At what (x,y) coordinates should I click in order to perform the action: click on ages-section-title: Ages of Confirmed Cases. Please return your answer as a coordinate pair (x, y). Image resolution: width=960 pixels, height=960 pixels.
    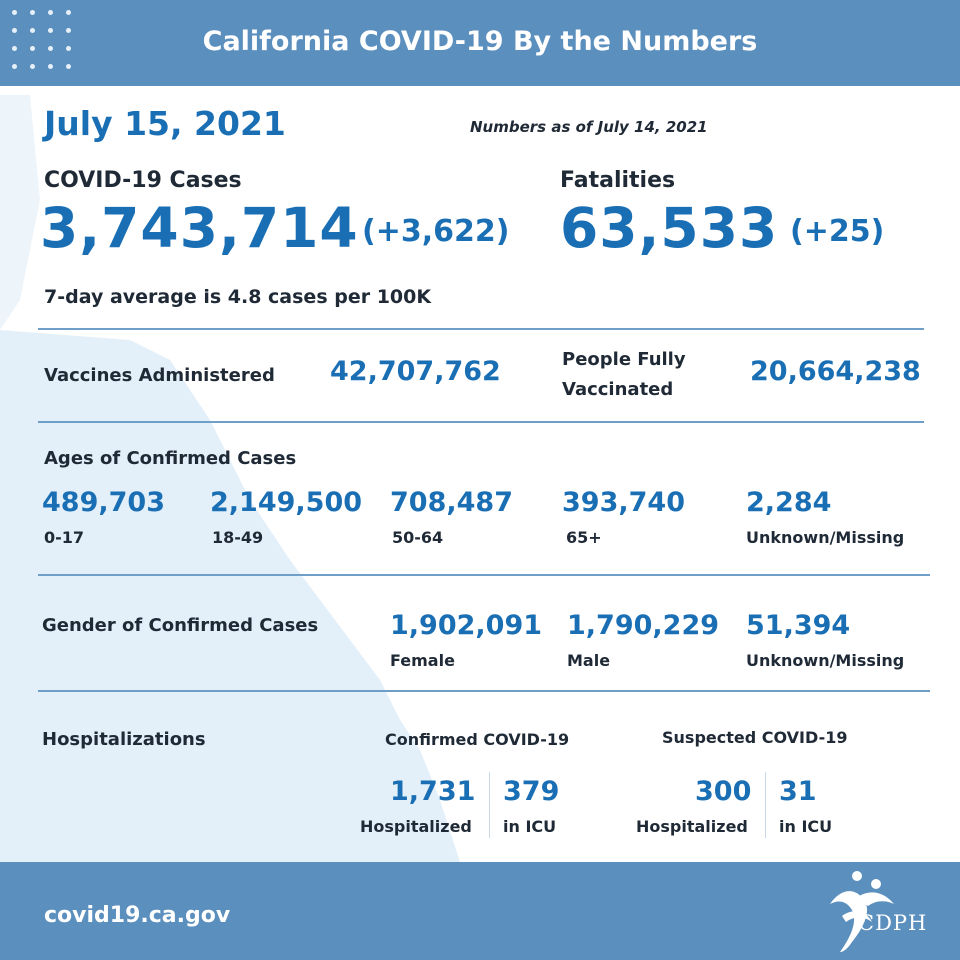
    Looking at the image, I should click on (170, 458).